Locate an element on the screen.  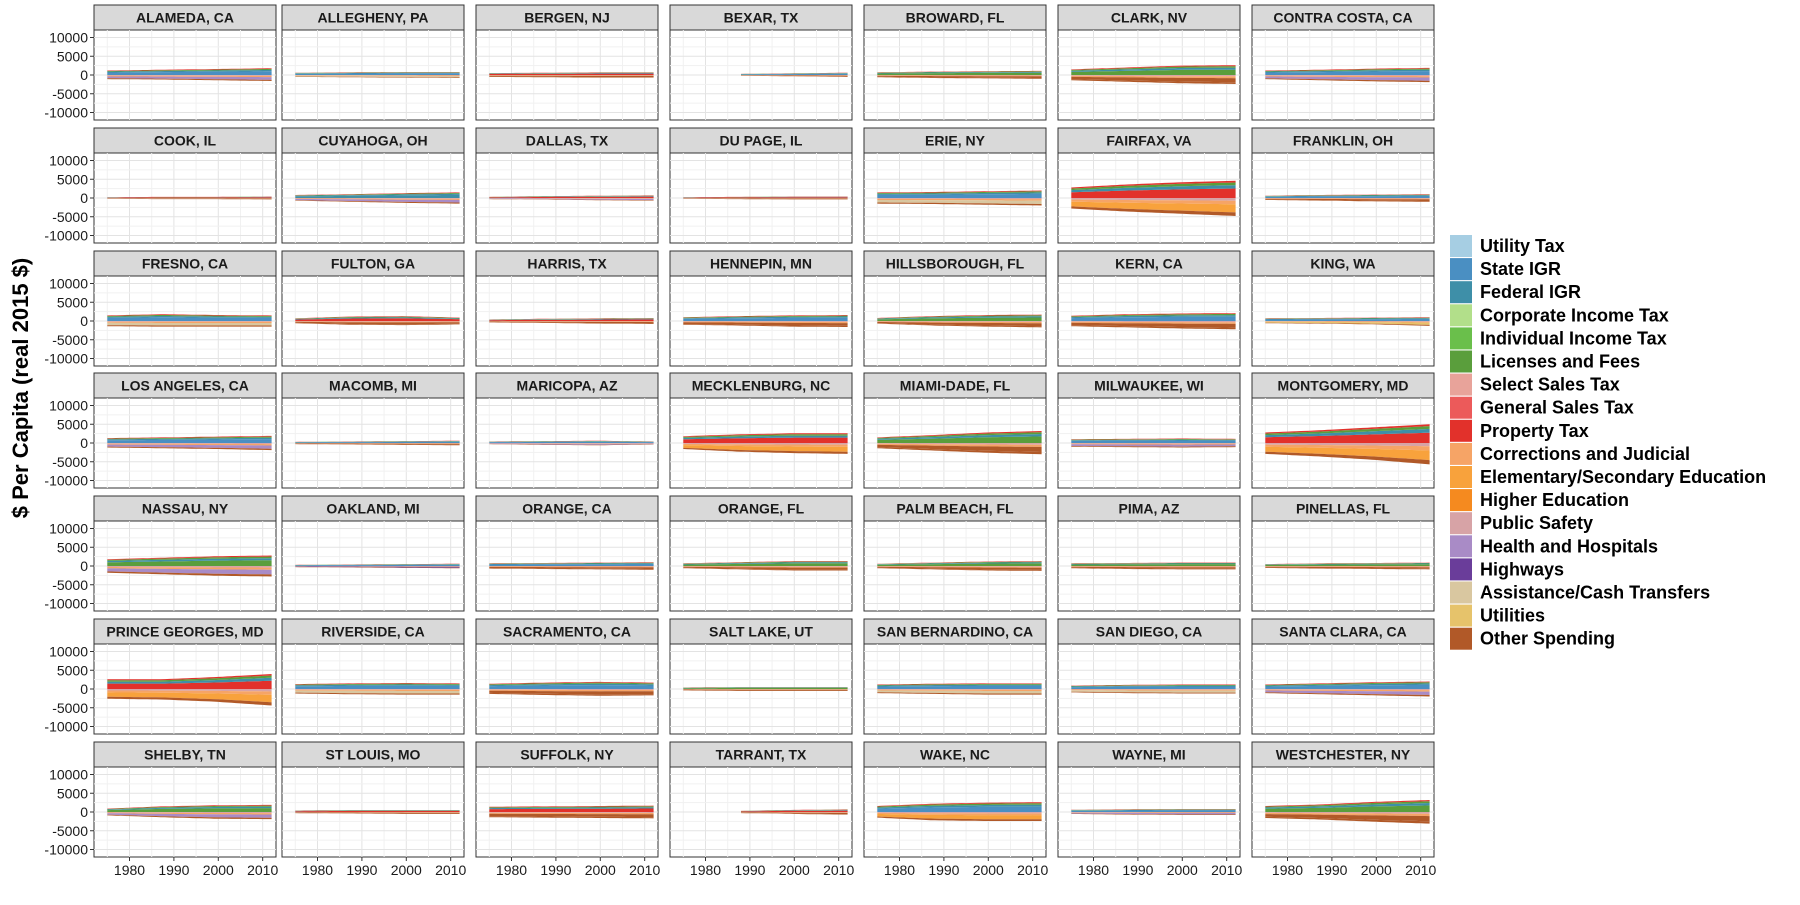
facet-panel: FAIRFAX, VA is located at coordinates (1149, 185).